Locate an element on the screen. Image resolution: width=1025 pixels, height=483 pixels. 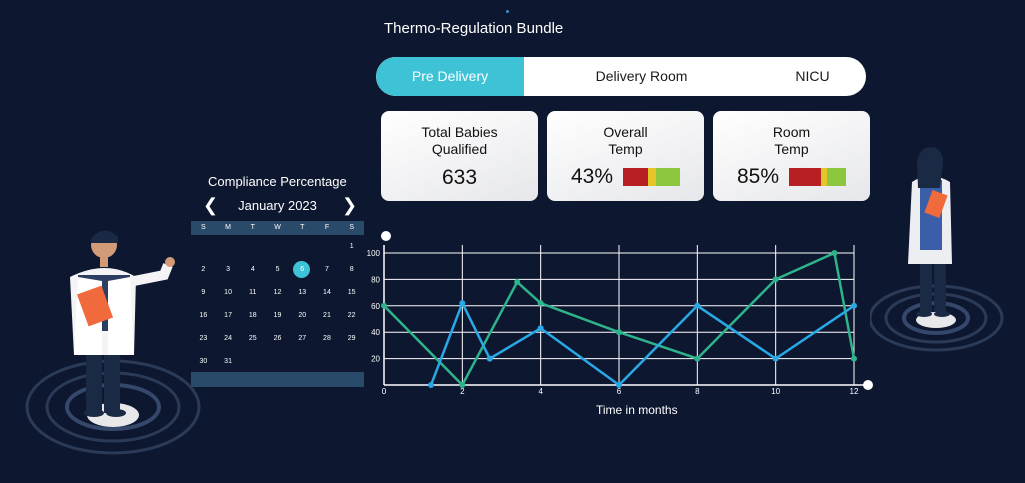
calendar-day: 26 is located at coordinates (277, 338).